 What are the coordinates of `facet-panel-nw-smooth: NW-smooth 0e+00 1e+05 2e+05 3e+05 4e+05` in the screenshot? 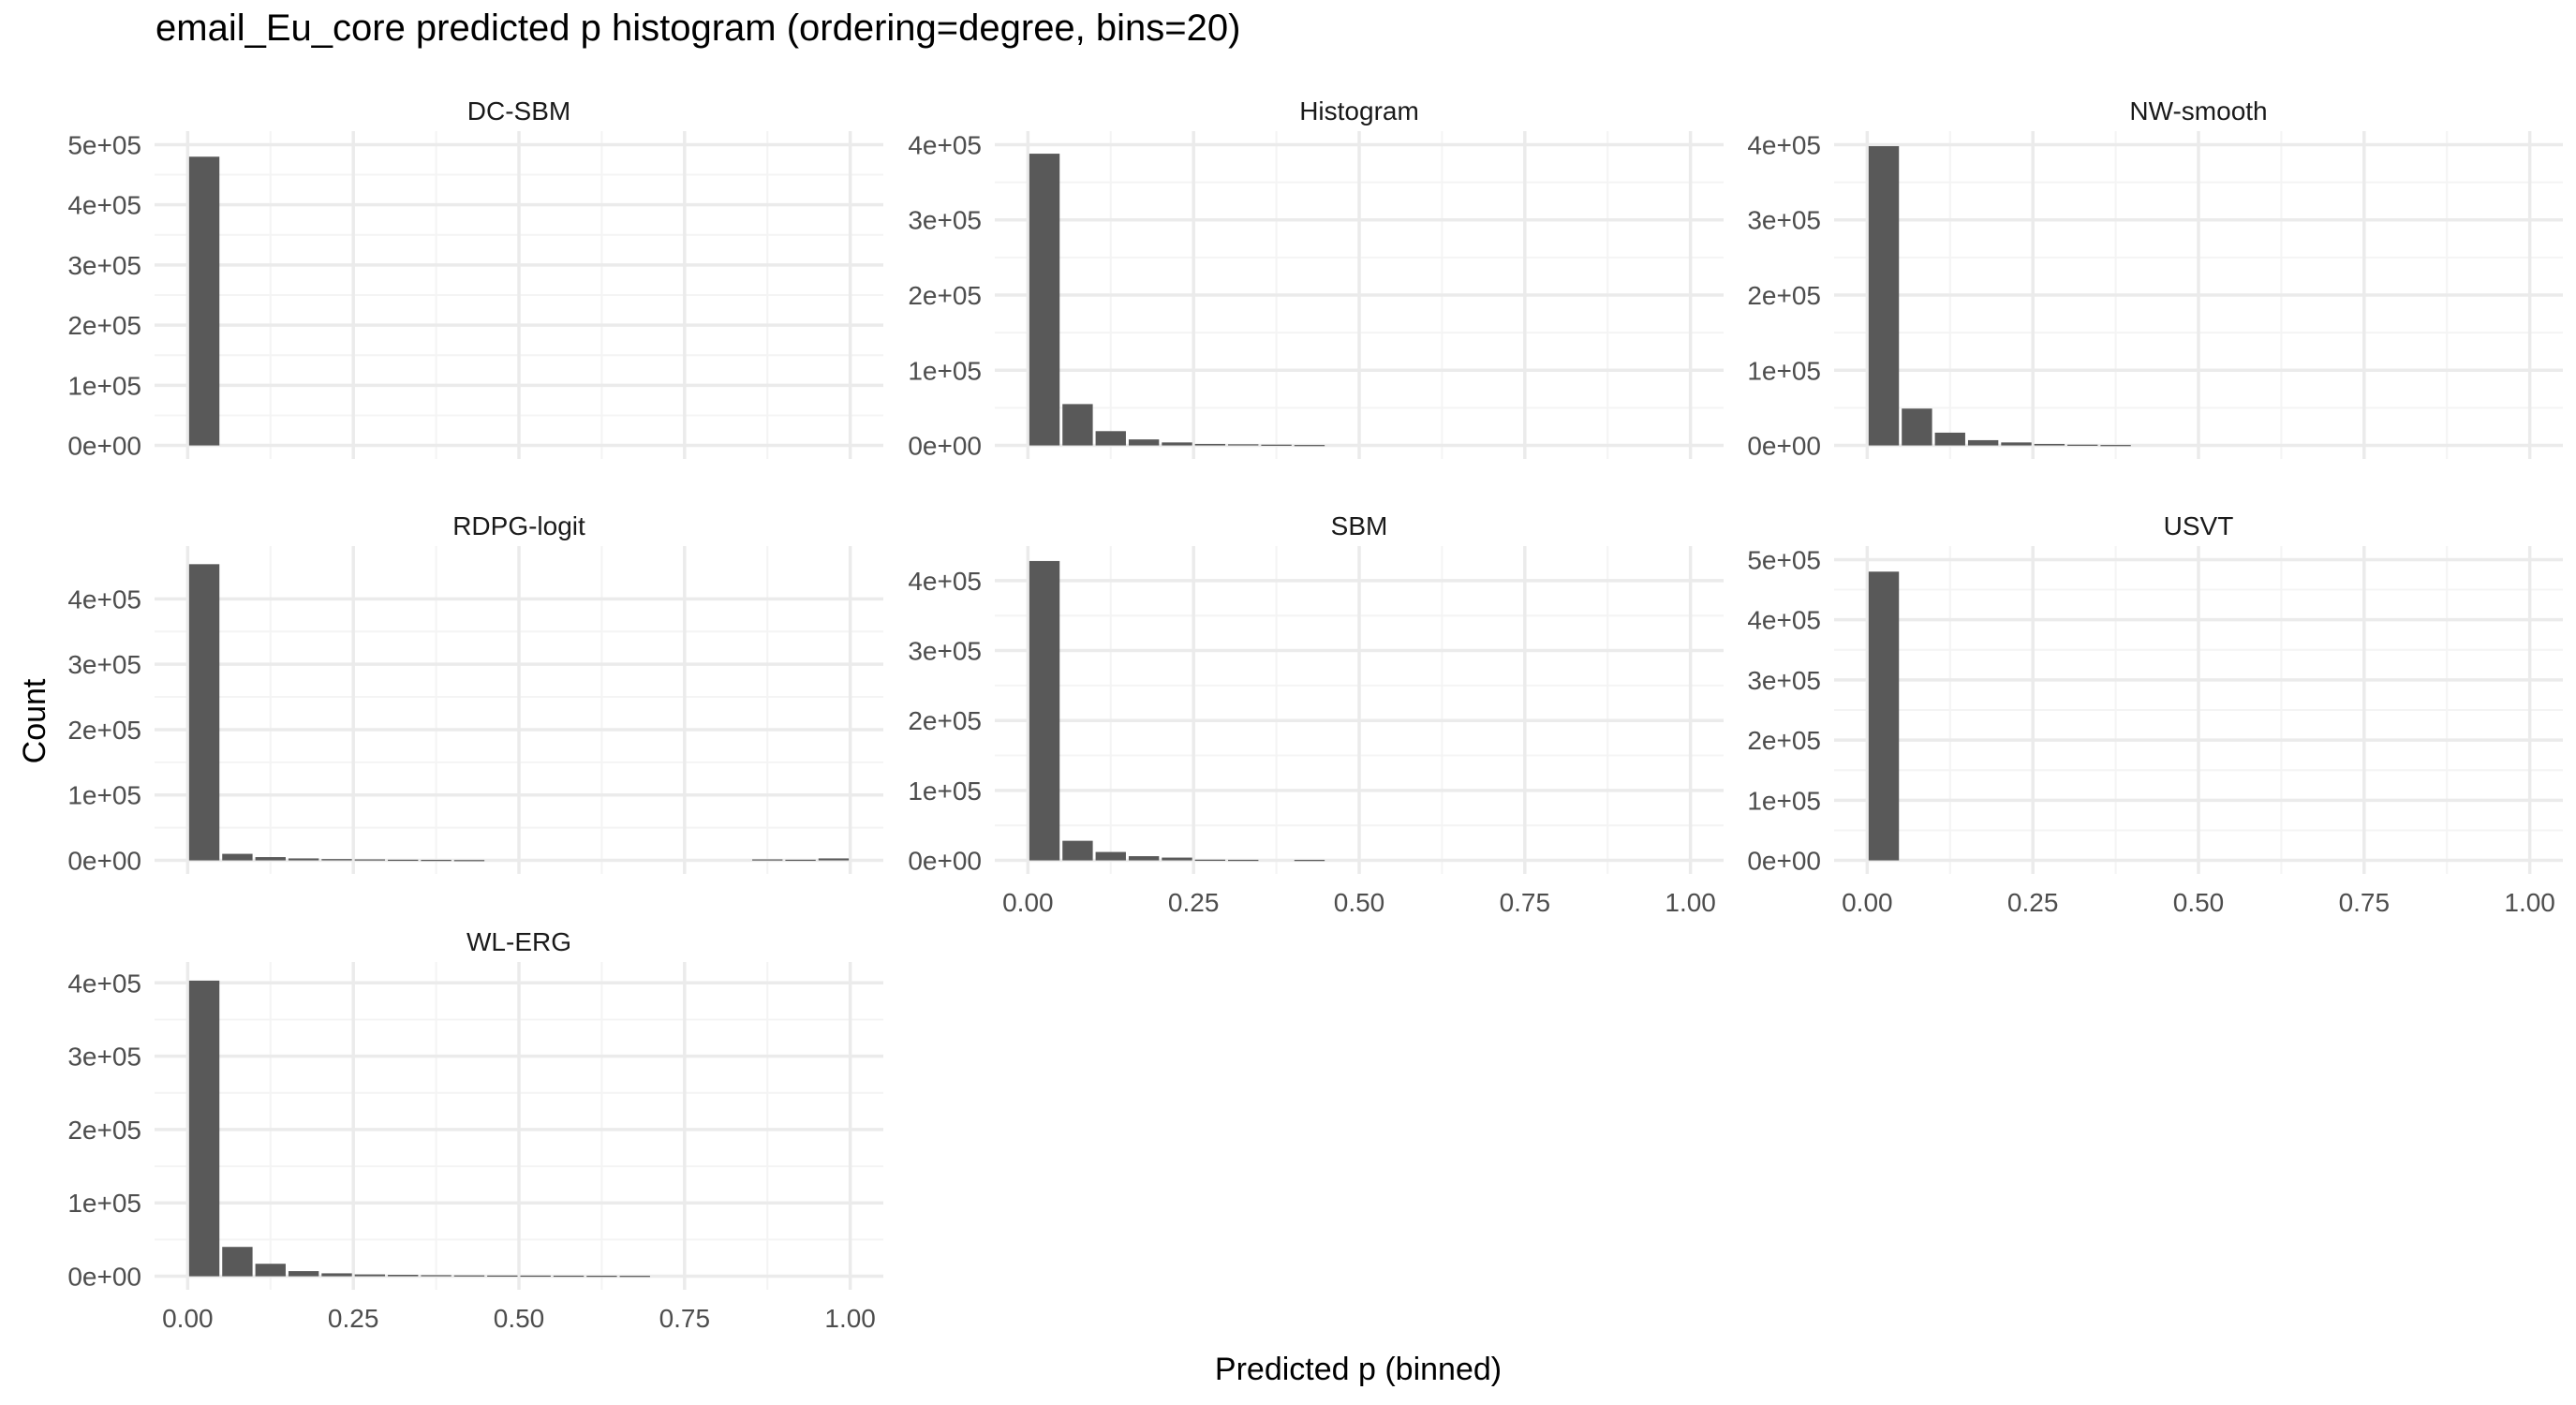 It's located at (2155, 278).